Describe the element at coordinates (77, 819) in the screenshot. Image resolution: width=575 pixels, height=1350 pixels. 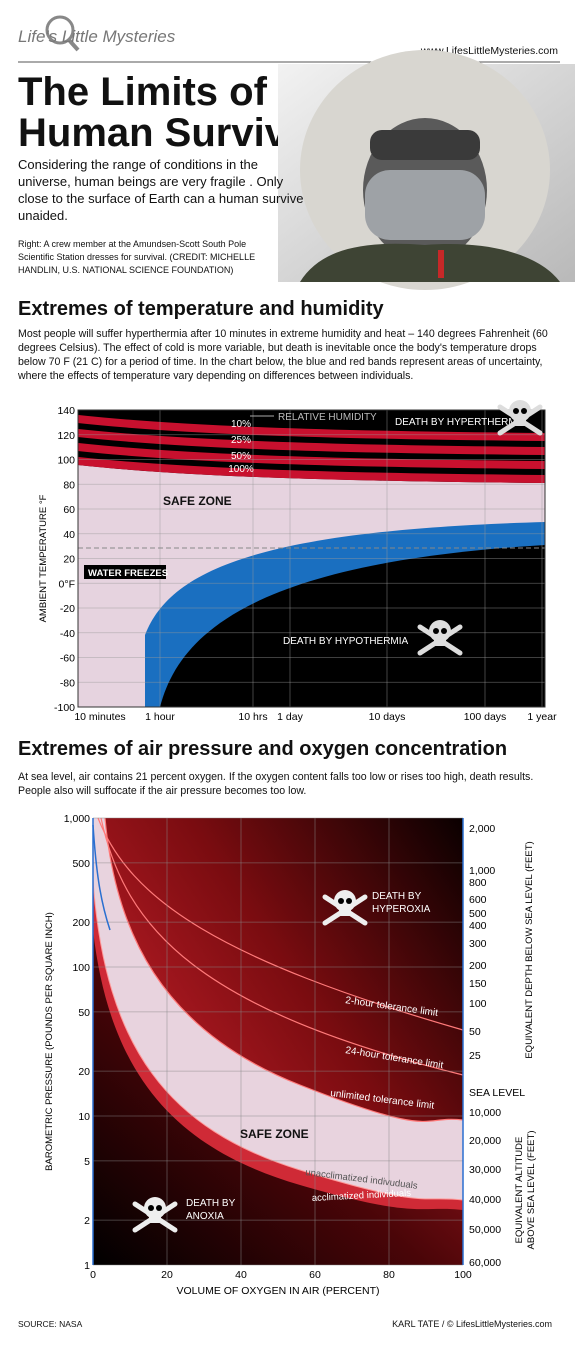
I see `y-tick-label: 1,000` at that location.